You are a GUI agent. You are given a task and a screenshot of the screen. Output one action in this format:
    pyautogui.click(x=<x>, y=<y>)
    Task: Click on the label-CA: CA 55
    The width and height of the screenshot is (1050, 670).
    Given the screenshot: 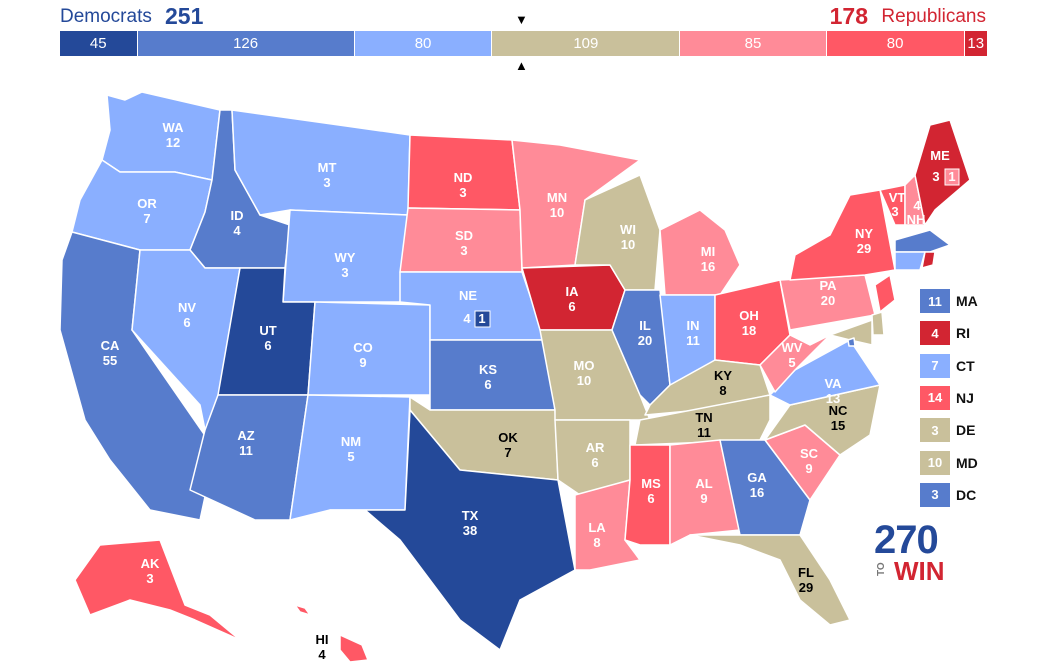 What is the action you would take?
    pyautogui.click(x=110, y=353)
    